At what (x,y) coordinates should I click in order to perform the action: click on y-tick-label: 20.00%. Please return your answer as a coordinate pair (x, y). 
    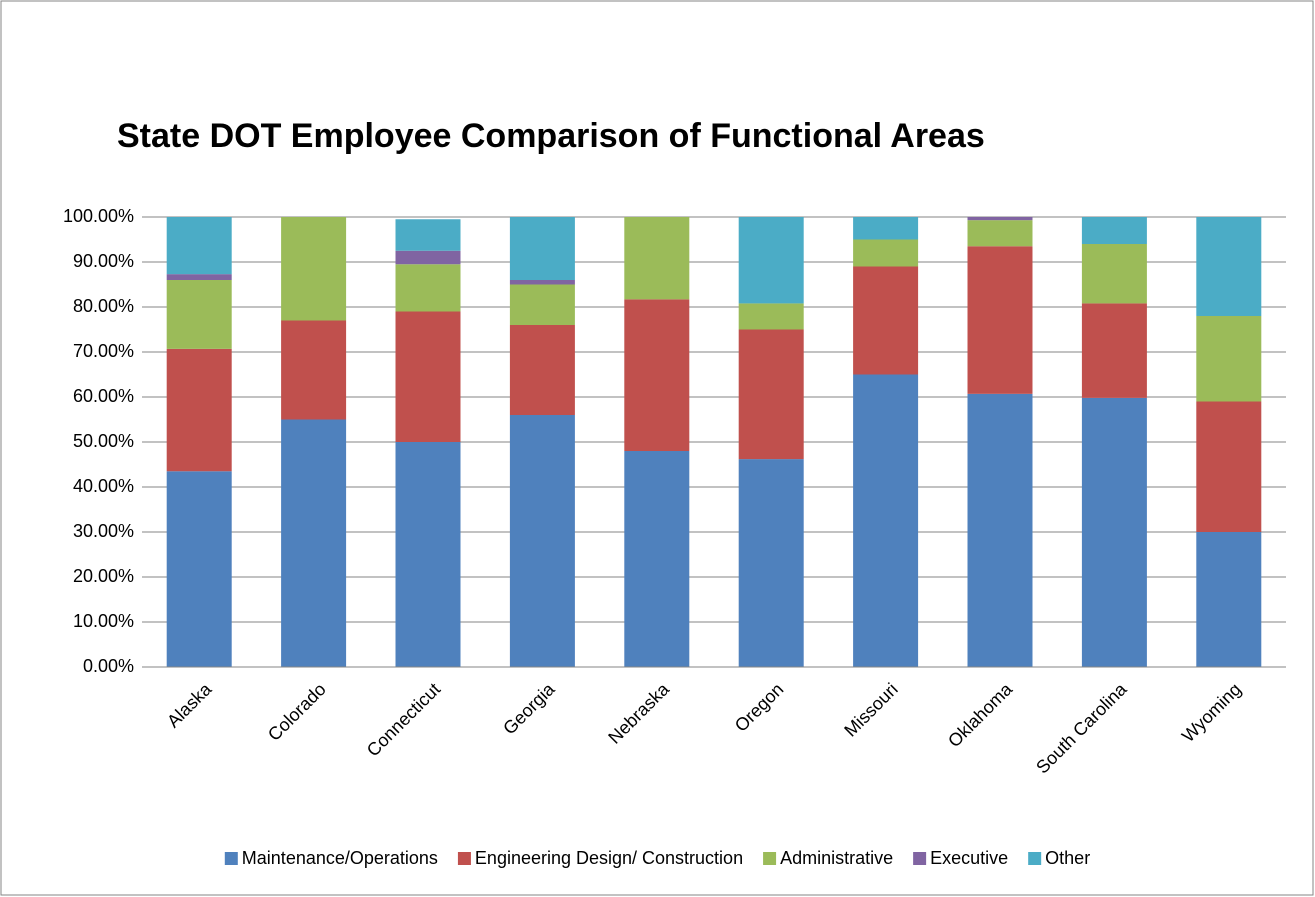
    Looking at the image, I should click on (103, 576).